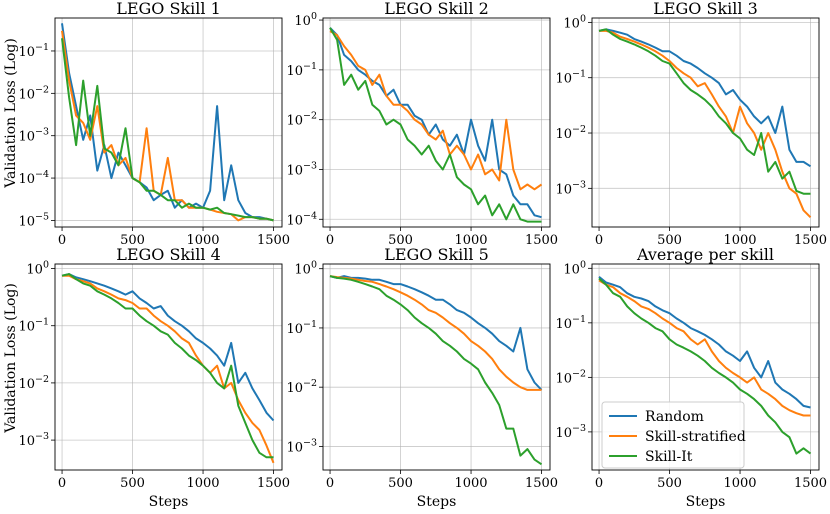  Describe the element at coordinates (436, 9) in the screenshot. I see `chart-title: LEGO Skill 2` at that location.